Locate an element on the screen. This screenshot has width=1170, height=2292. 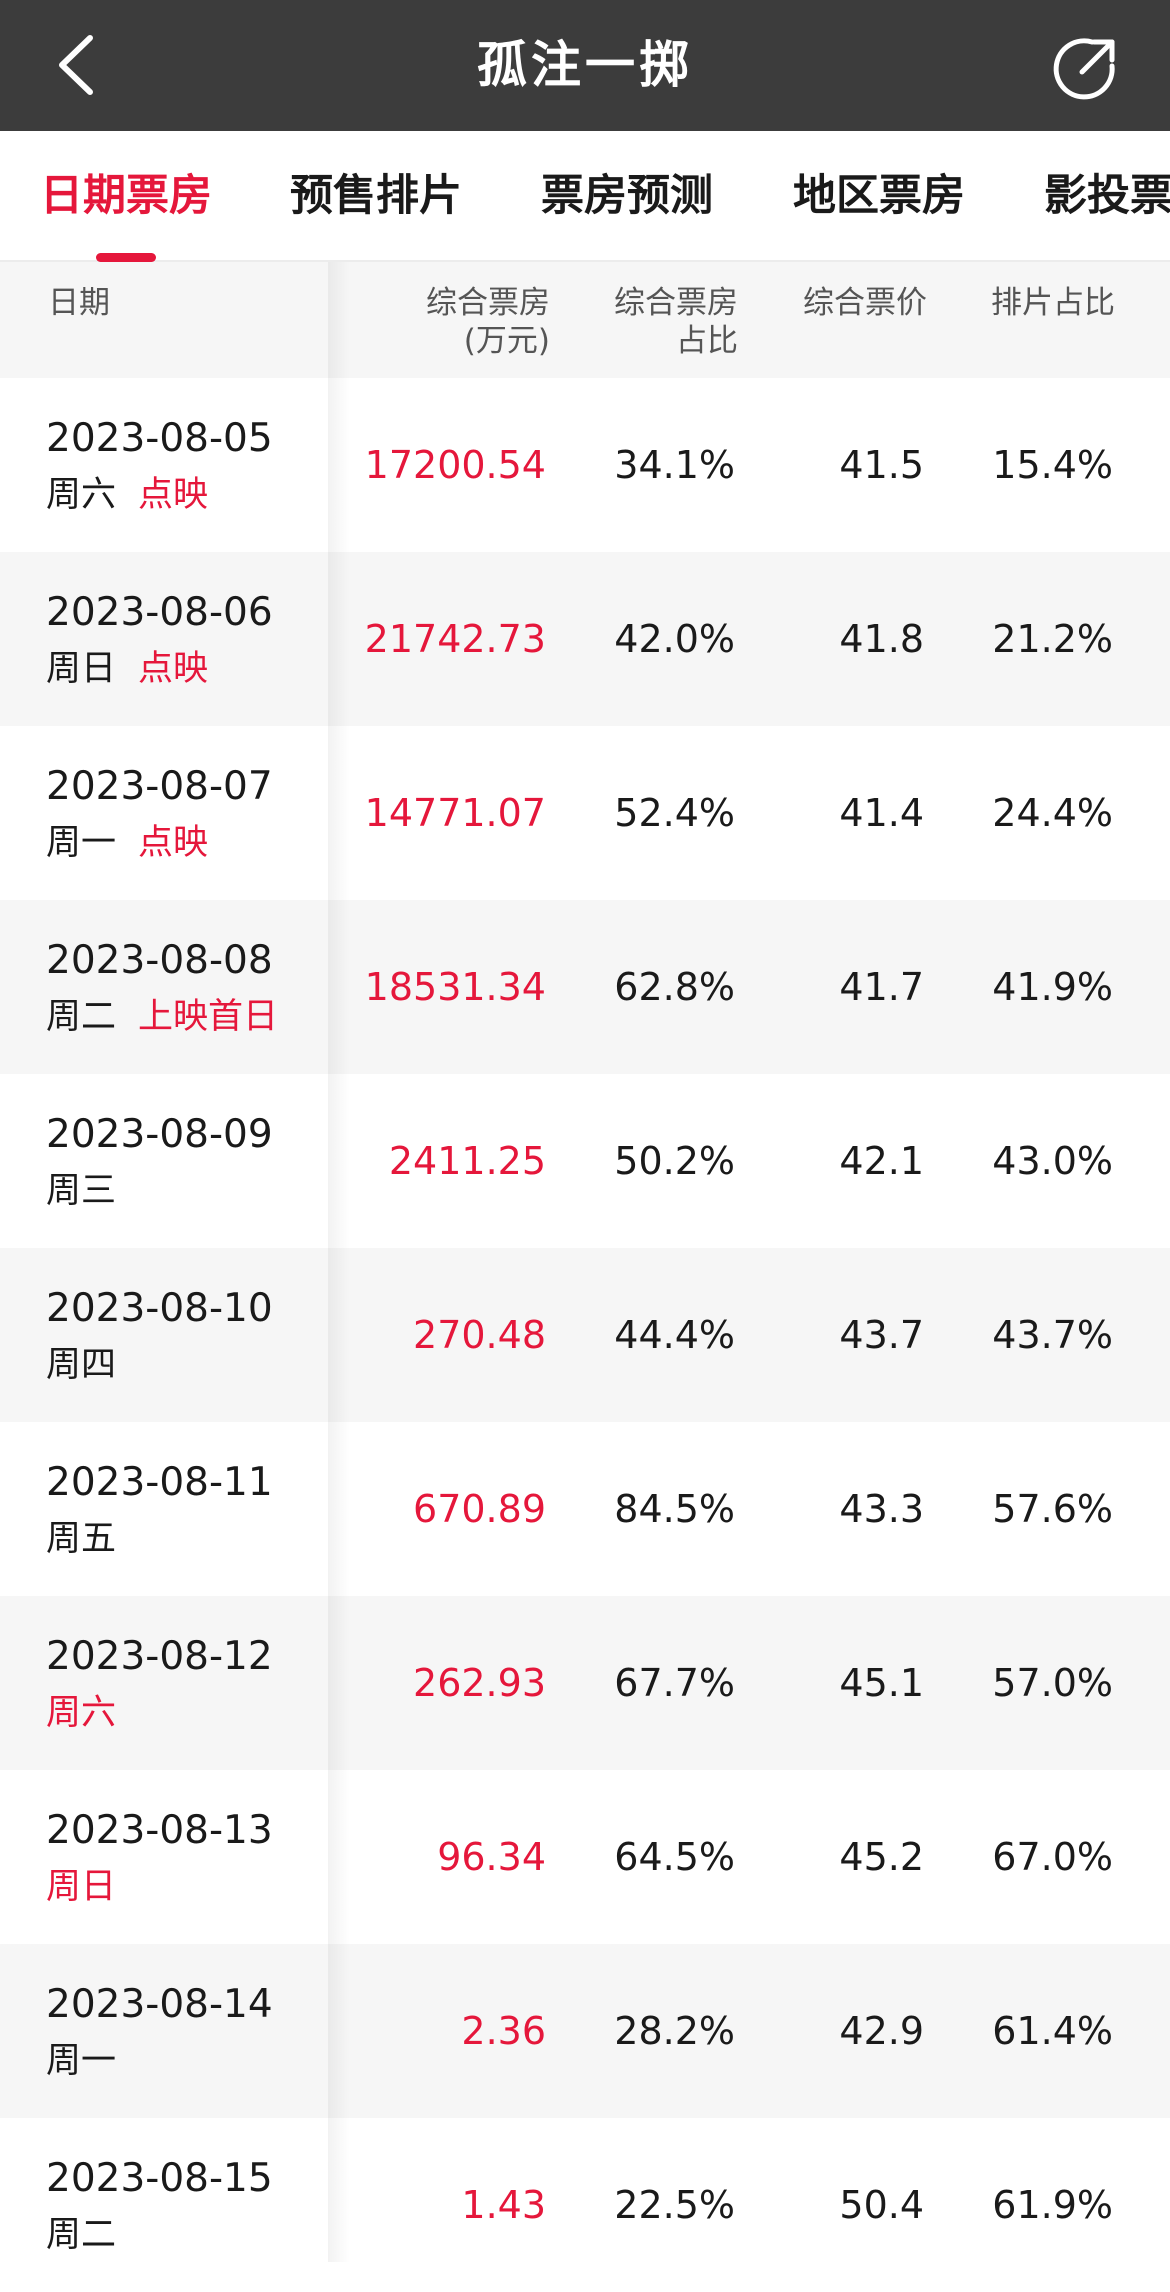
back-button is located at coordinates (78, 65).